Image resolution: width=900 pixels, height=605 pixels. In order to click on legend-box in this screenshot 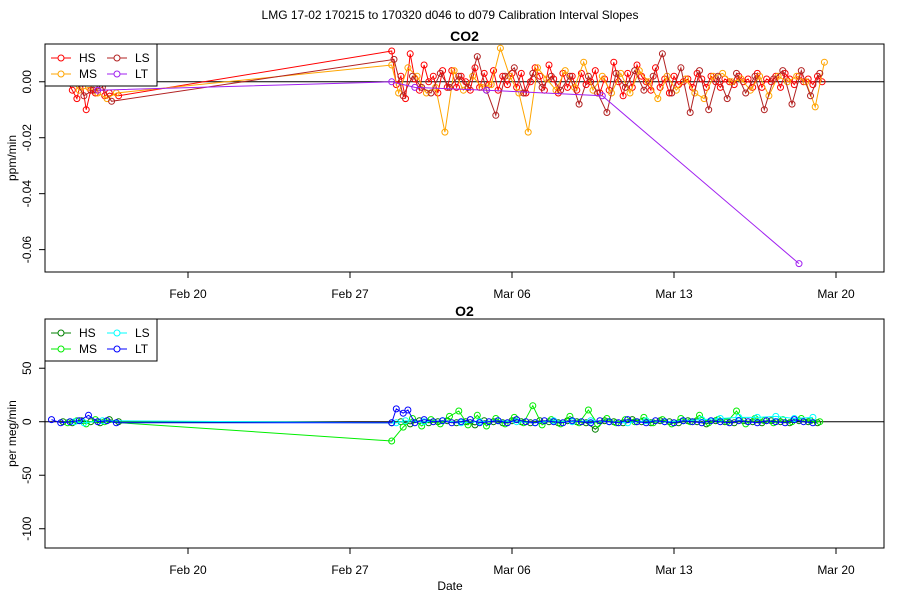, I will do `click(101, 65)`.